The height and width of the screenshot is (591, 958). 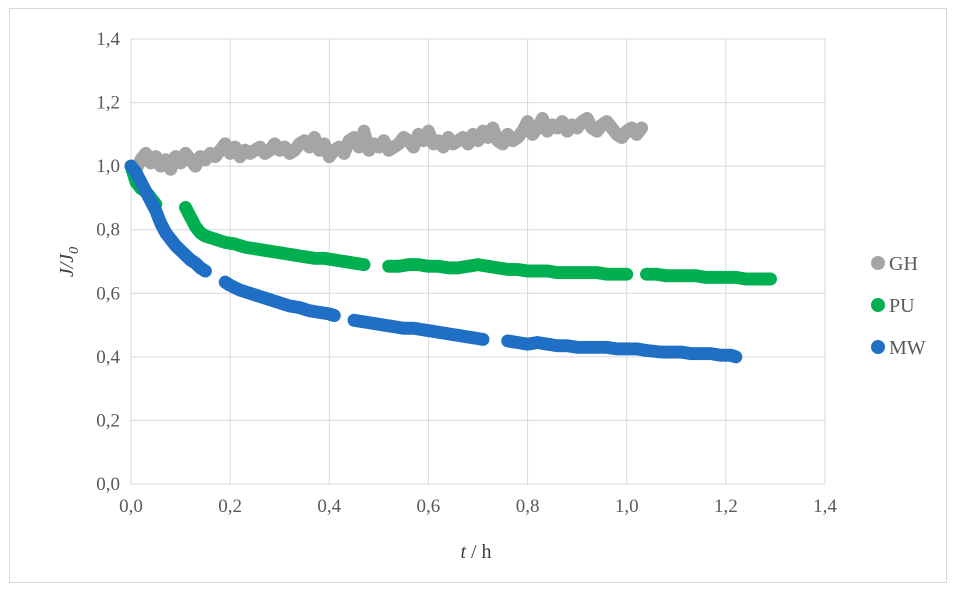 What do you see at coordinates (627, 506) in the screenshot?
I see `x-tick-label: 1,0` at bounding box center [627, 506].